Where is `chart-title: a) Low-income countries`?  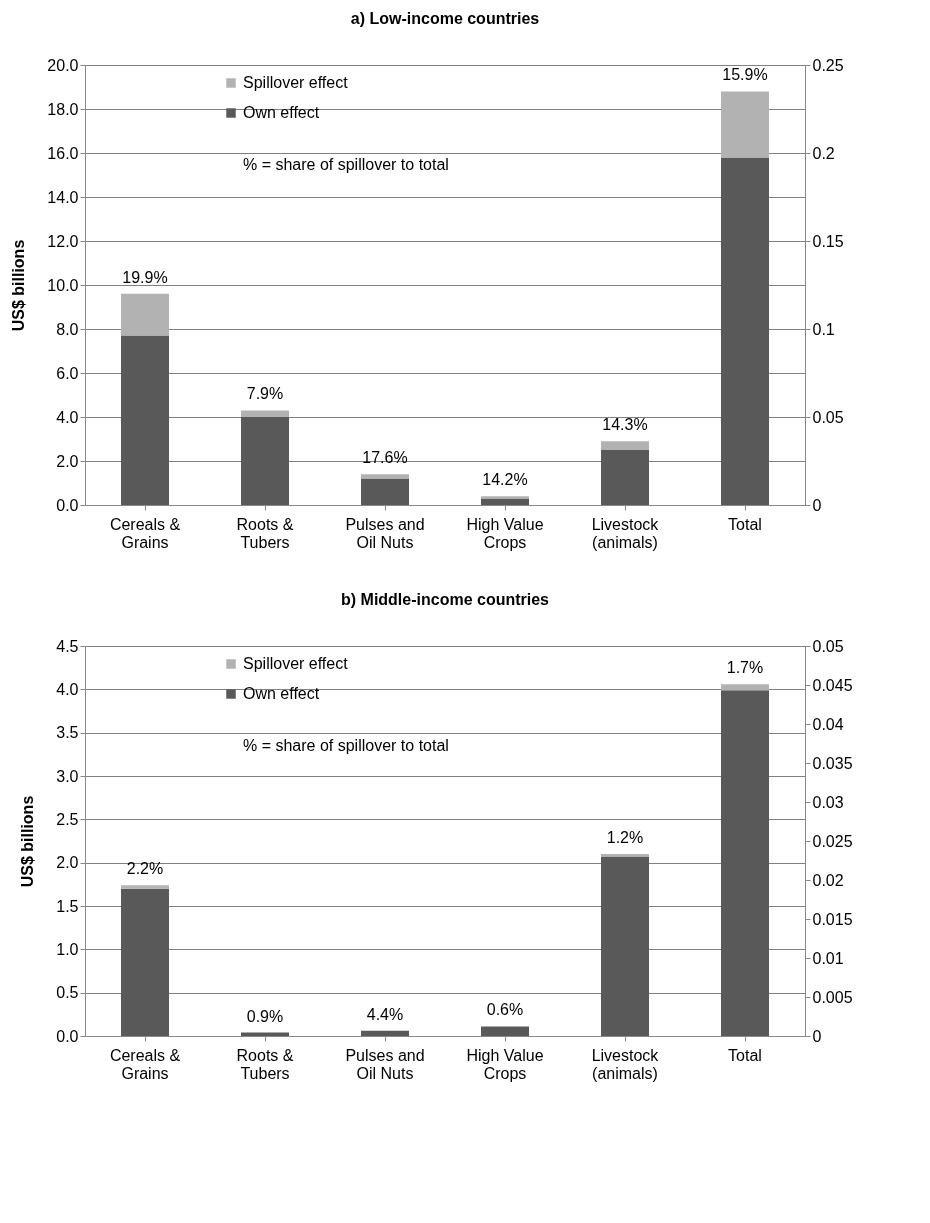
chart-title: a) Low-income countries is located at coordinates (445, 18).